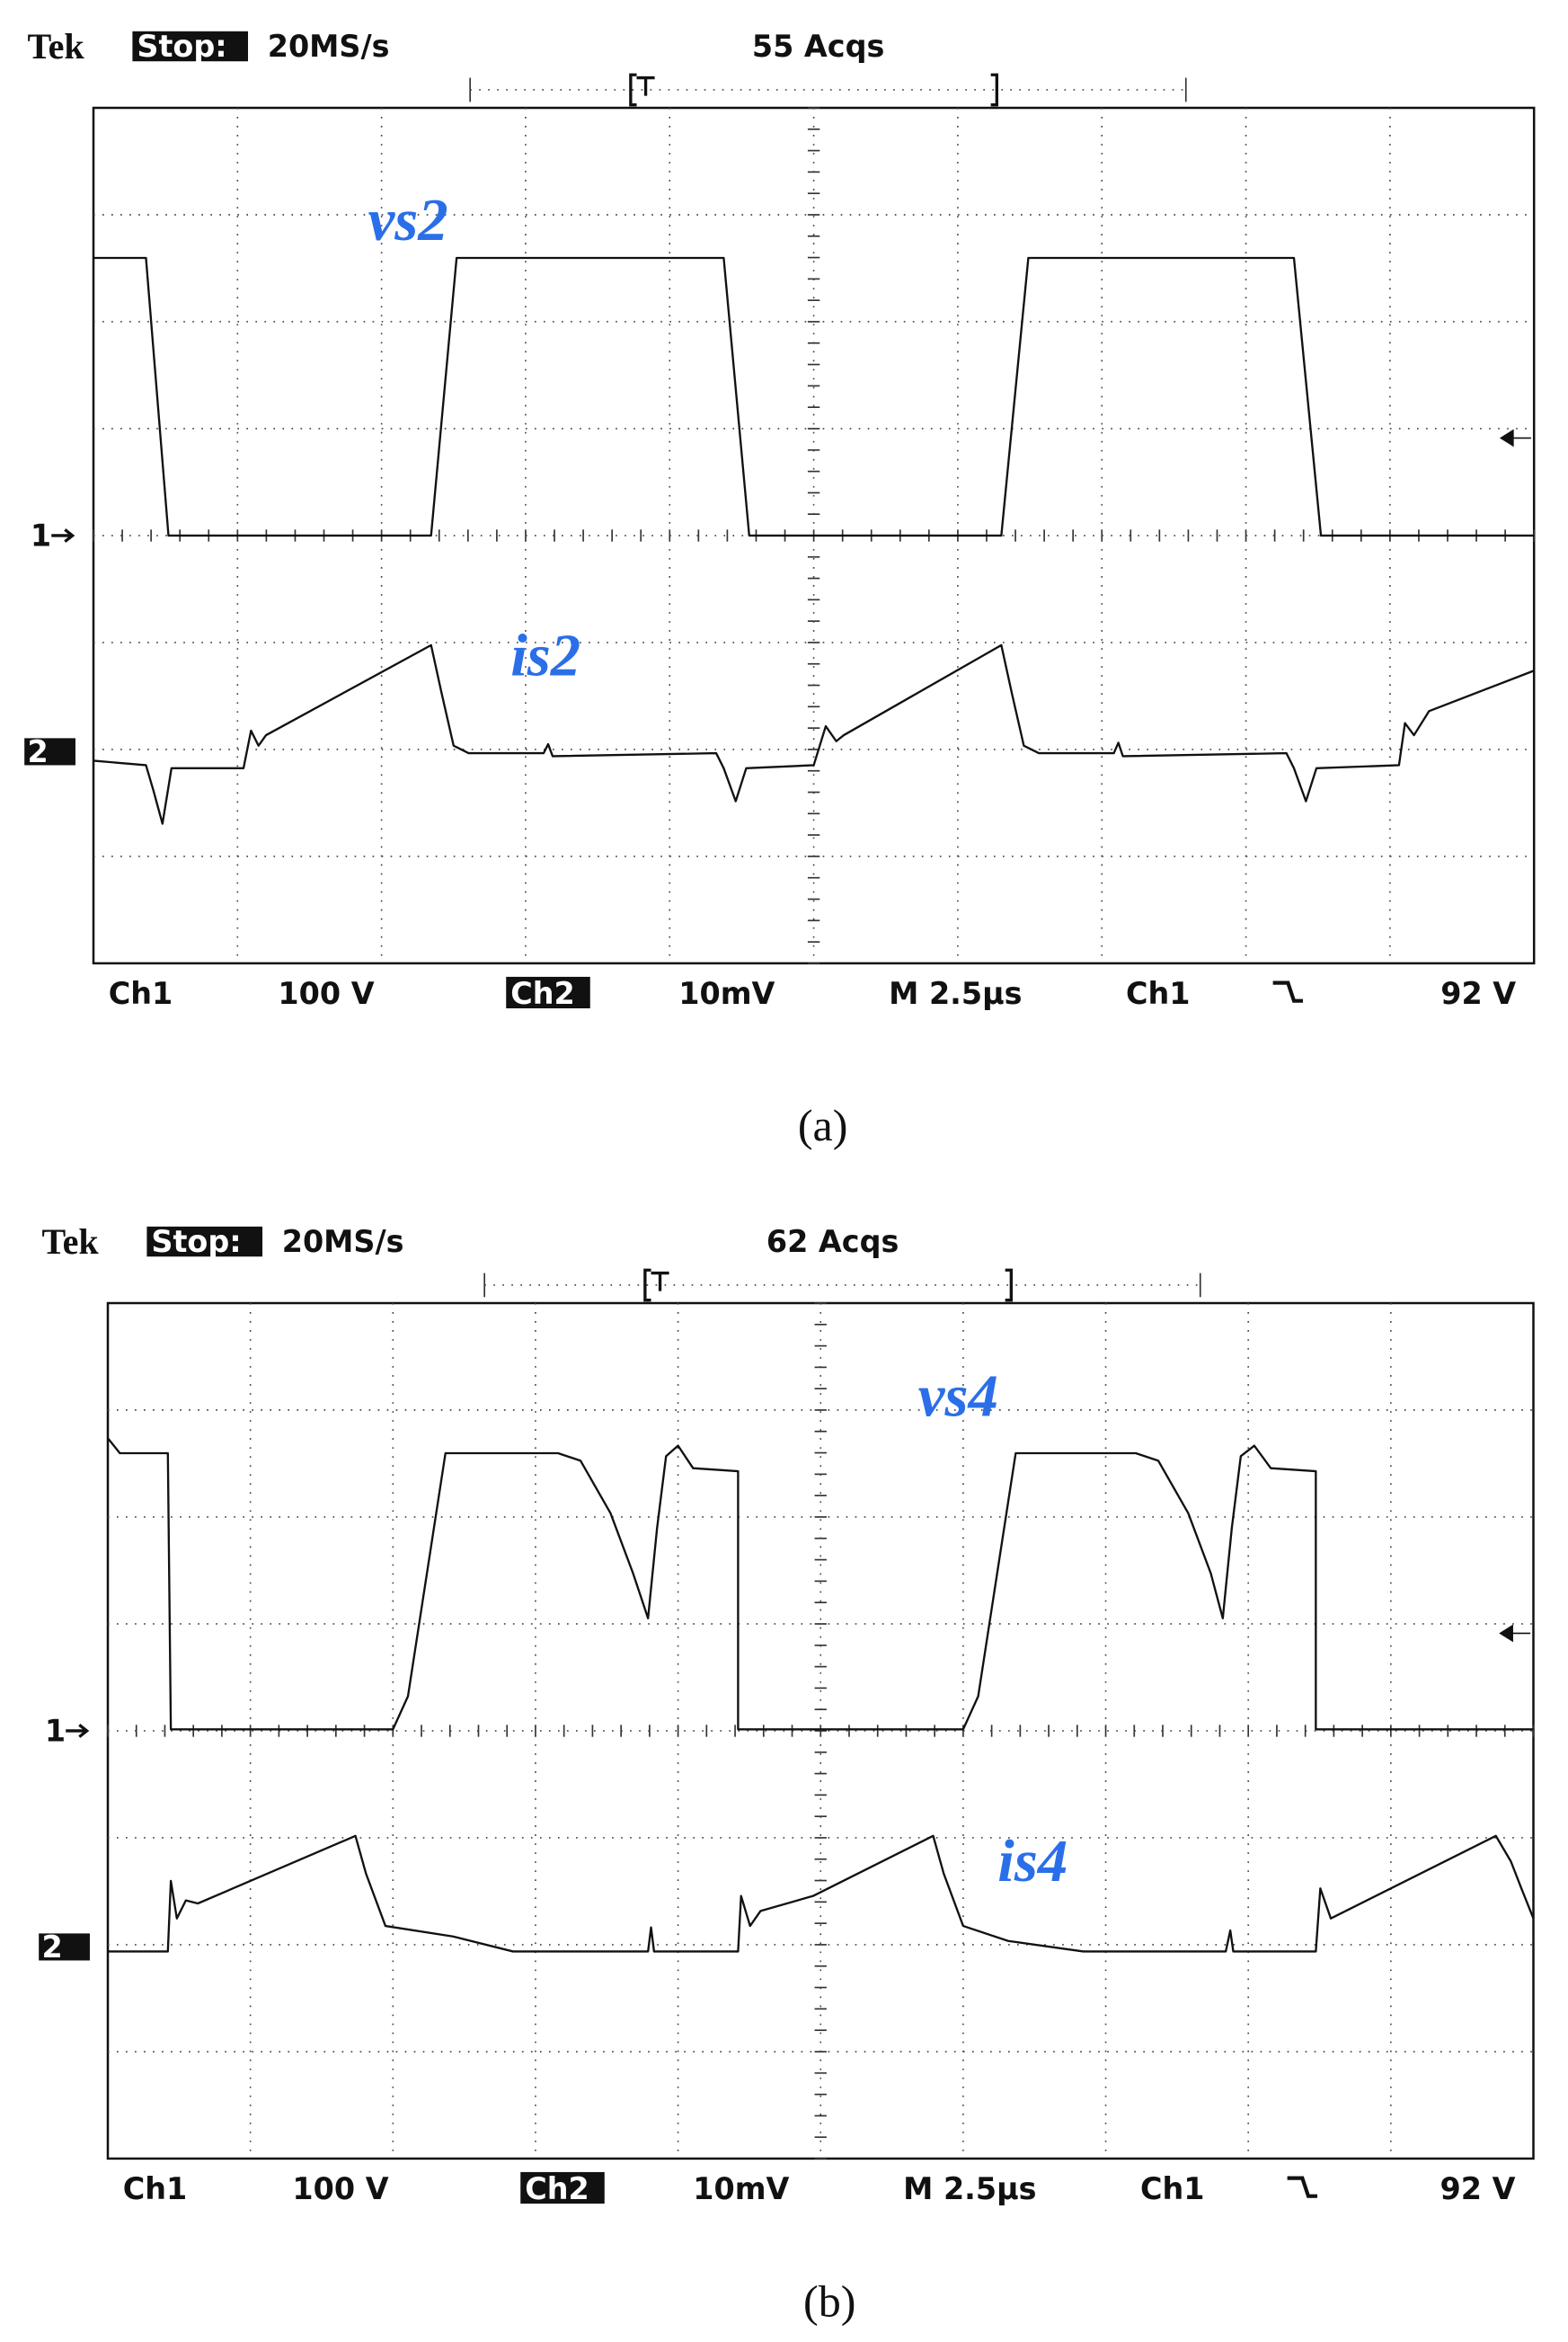  I want to click on acquisitions: 62 Acqs, so click(833, 1241).